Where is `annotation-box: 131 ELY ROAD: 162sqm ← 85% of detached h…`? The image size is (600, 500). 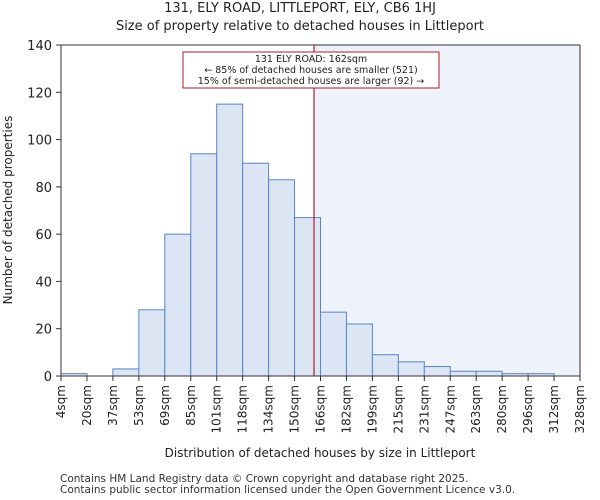
annotation-box: 131 ELY ROAD: 162sqm ← 85% of detached h… is located at coordinates (311, 70).